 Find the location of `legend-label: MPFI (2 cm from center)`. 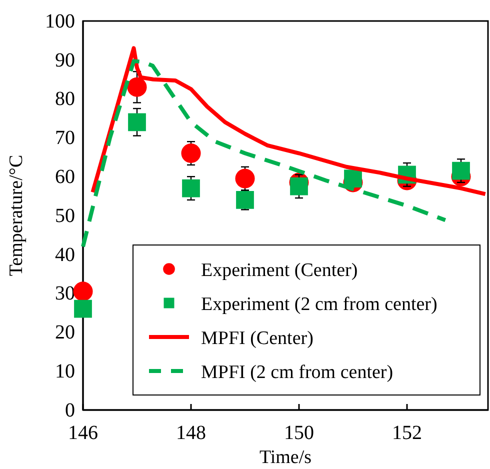

legend-label: MPFI (2 cm from center) is located at coordinates (297, 372).